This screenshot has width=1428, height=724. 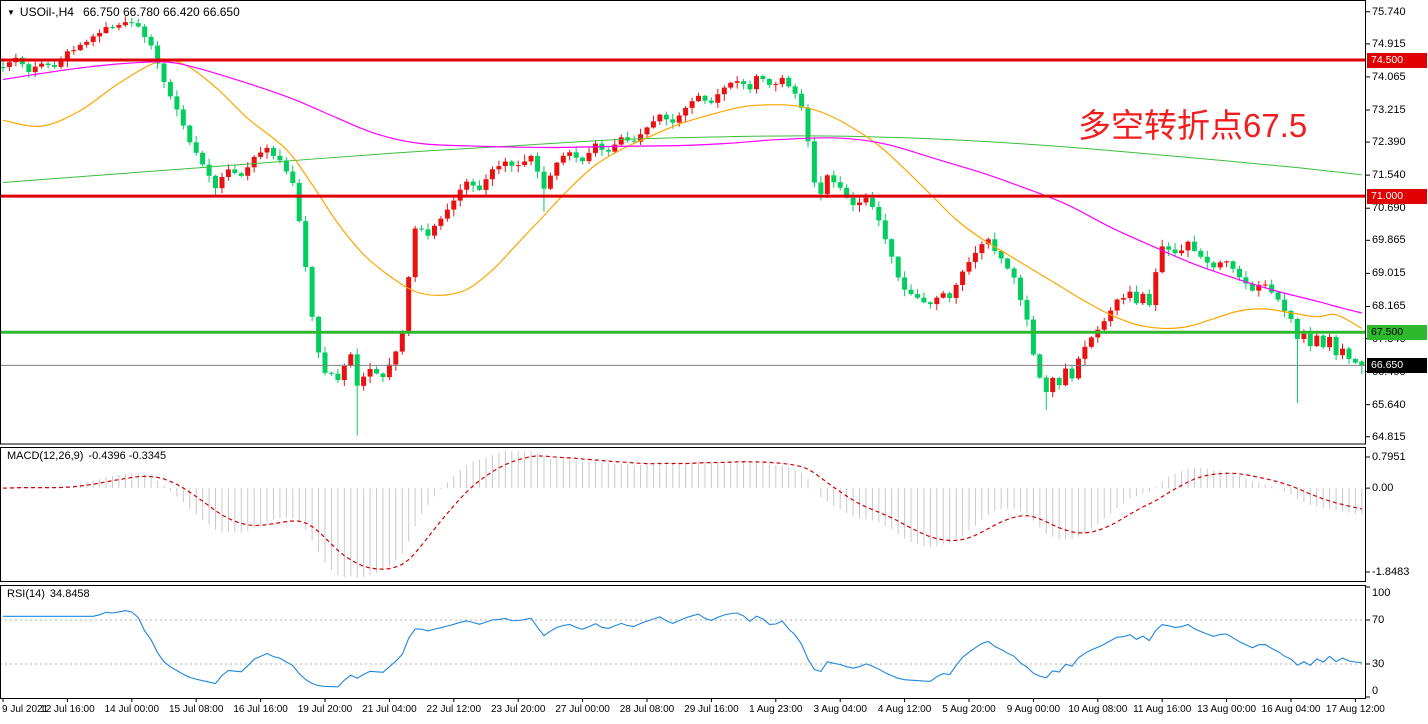 I want to click on time-axis-label: 28 Jul 08:00, so click(x=647, y=709).